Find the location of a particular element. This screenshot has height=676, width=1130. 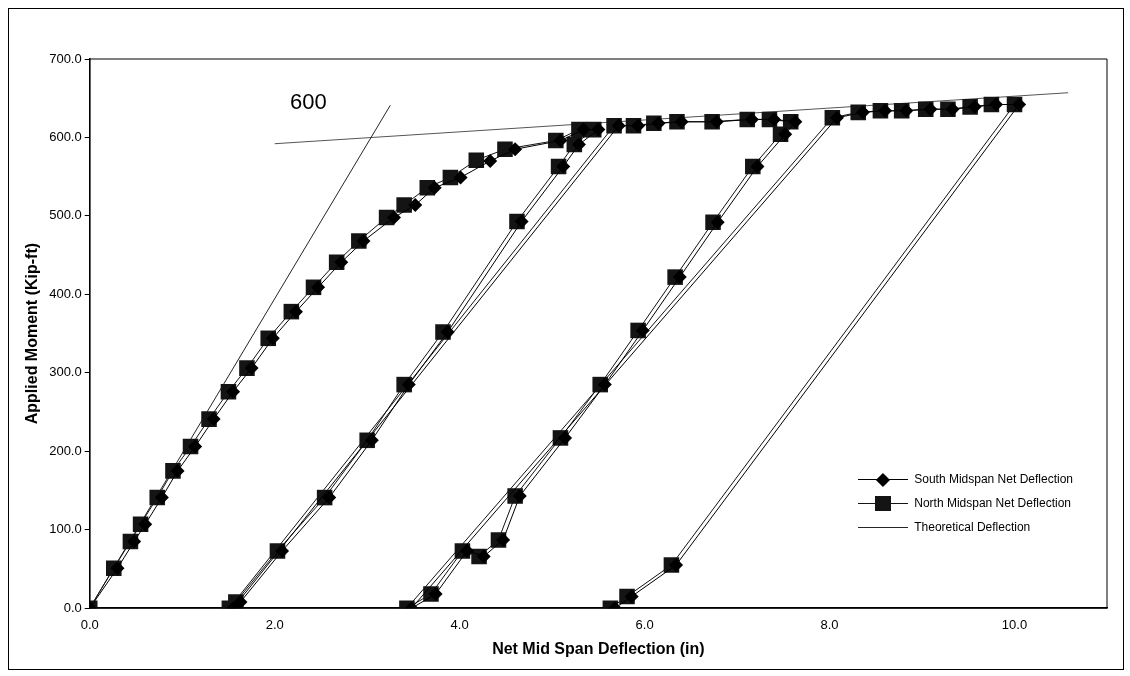

x-axis-title: Net Mid Span Deflection (in) is located at coordinates (598, 648).